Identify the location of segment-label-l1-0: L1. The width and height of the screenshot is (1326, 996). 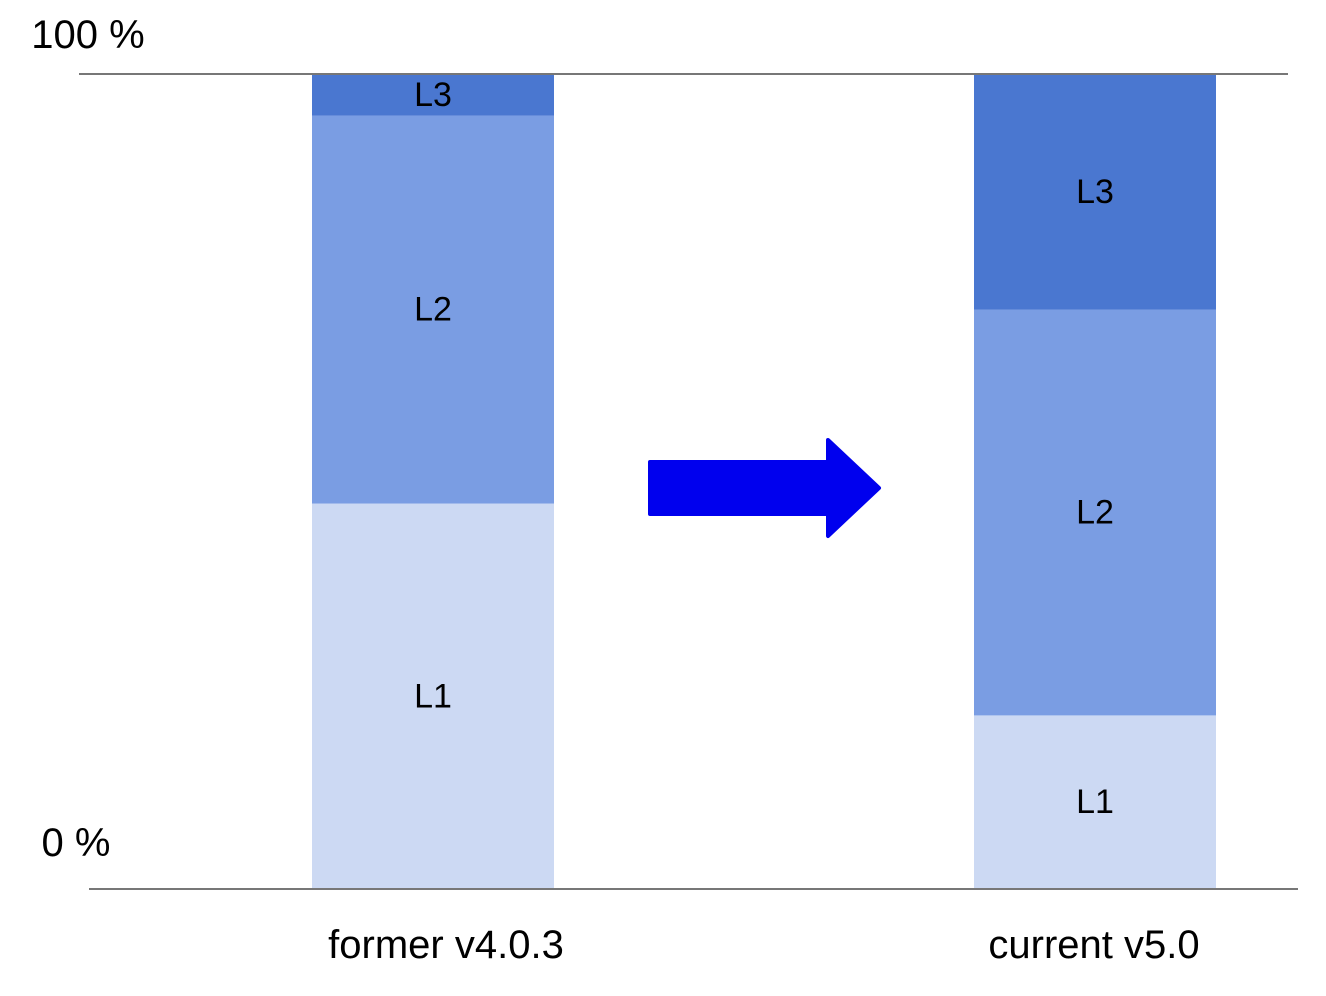
(433, 696).